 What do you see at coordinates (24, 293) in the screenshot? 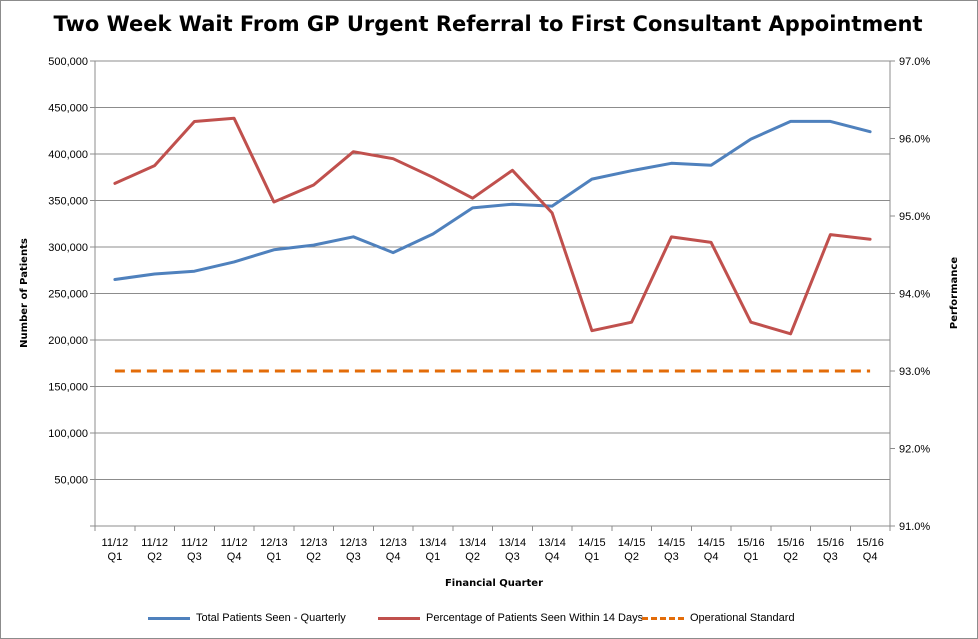
I see `y-axis-title: Number of Patients` at bounding box center [24, 293].